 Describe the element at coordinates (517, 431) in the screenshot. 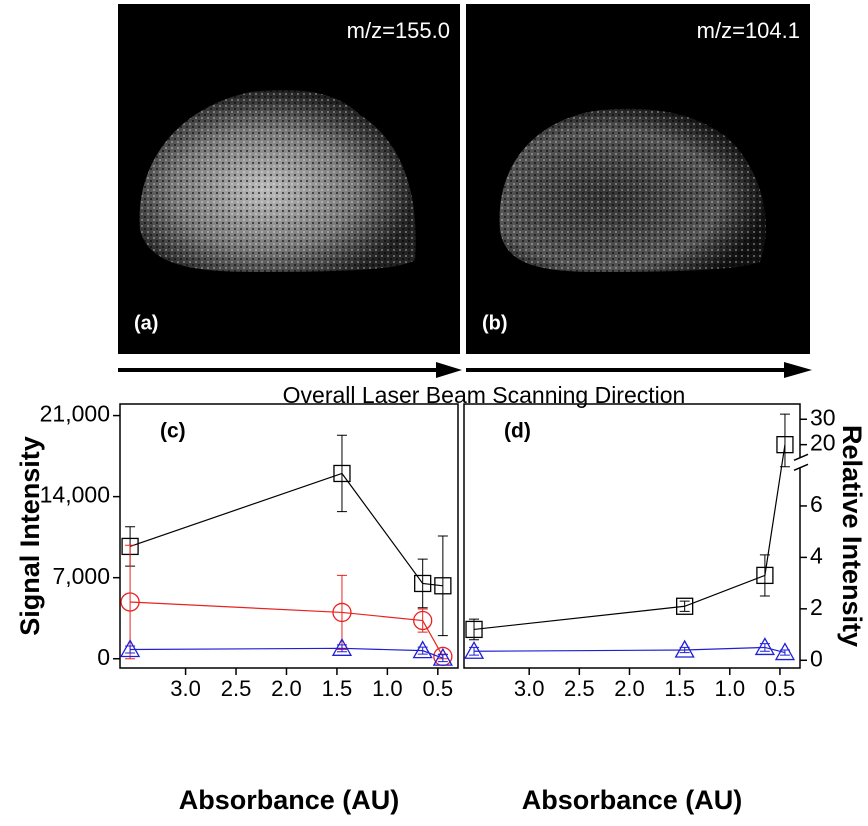

I see `panel-label: (d)` at that location.